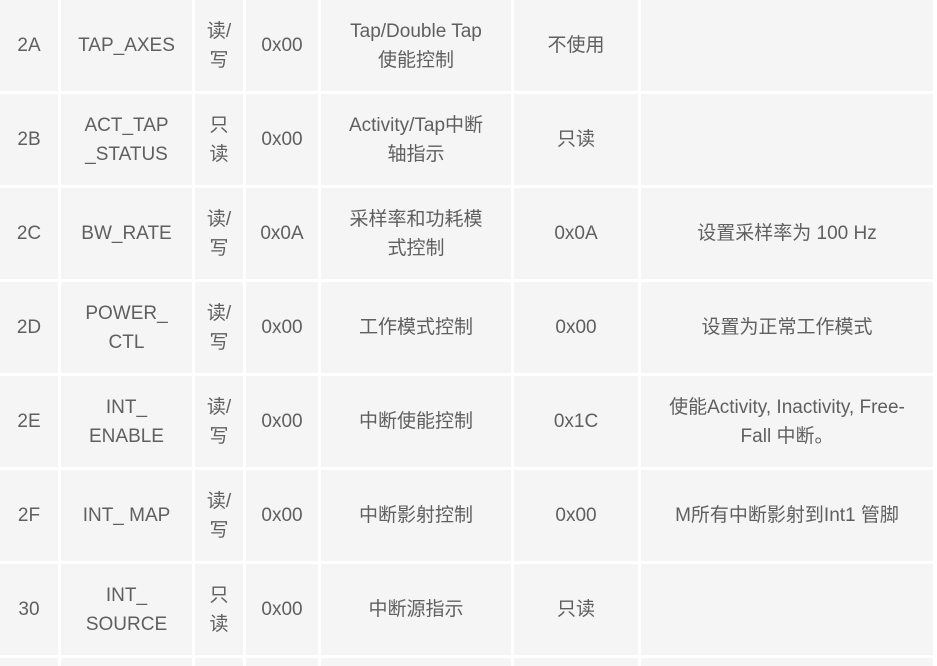 This screenshot has height=666, width=937. What do you see at coordinates (416, 233) in the screenshot?
I see `cell-description: 采样率和功耗模 式控制` at bounding box center [416, 233].